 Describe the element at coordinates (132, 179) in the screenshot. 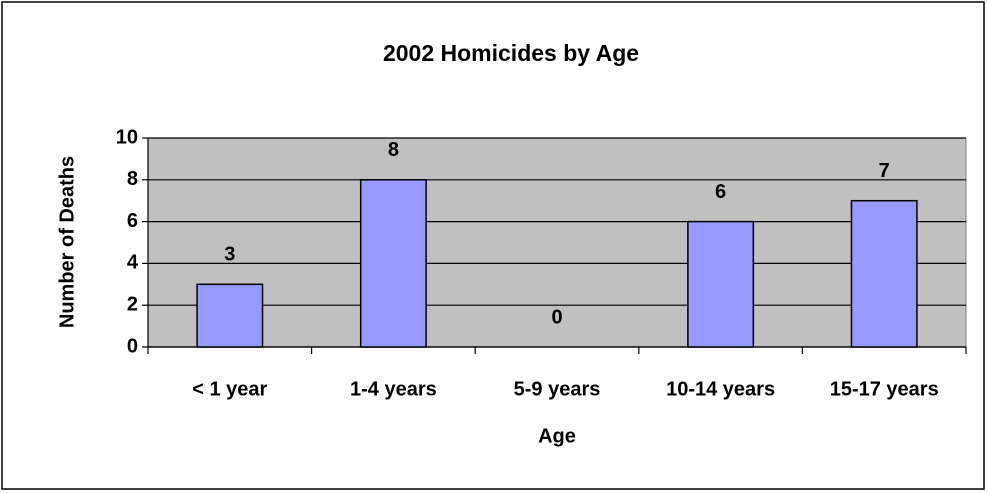

I see `y-tick-label: 8` at that location.